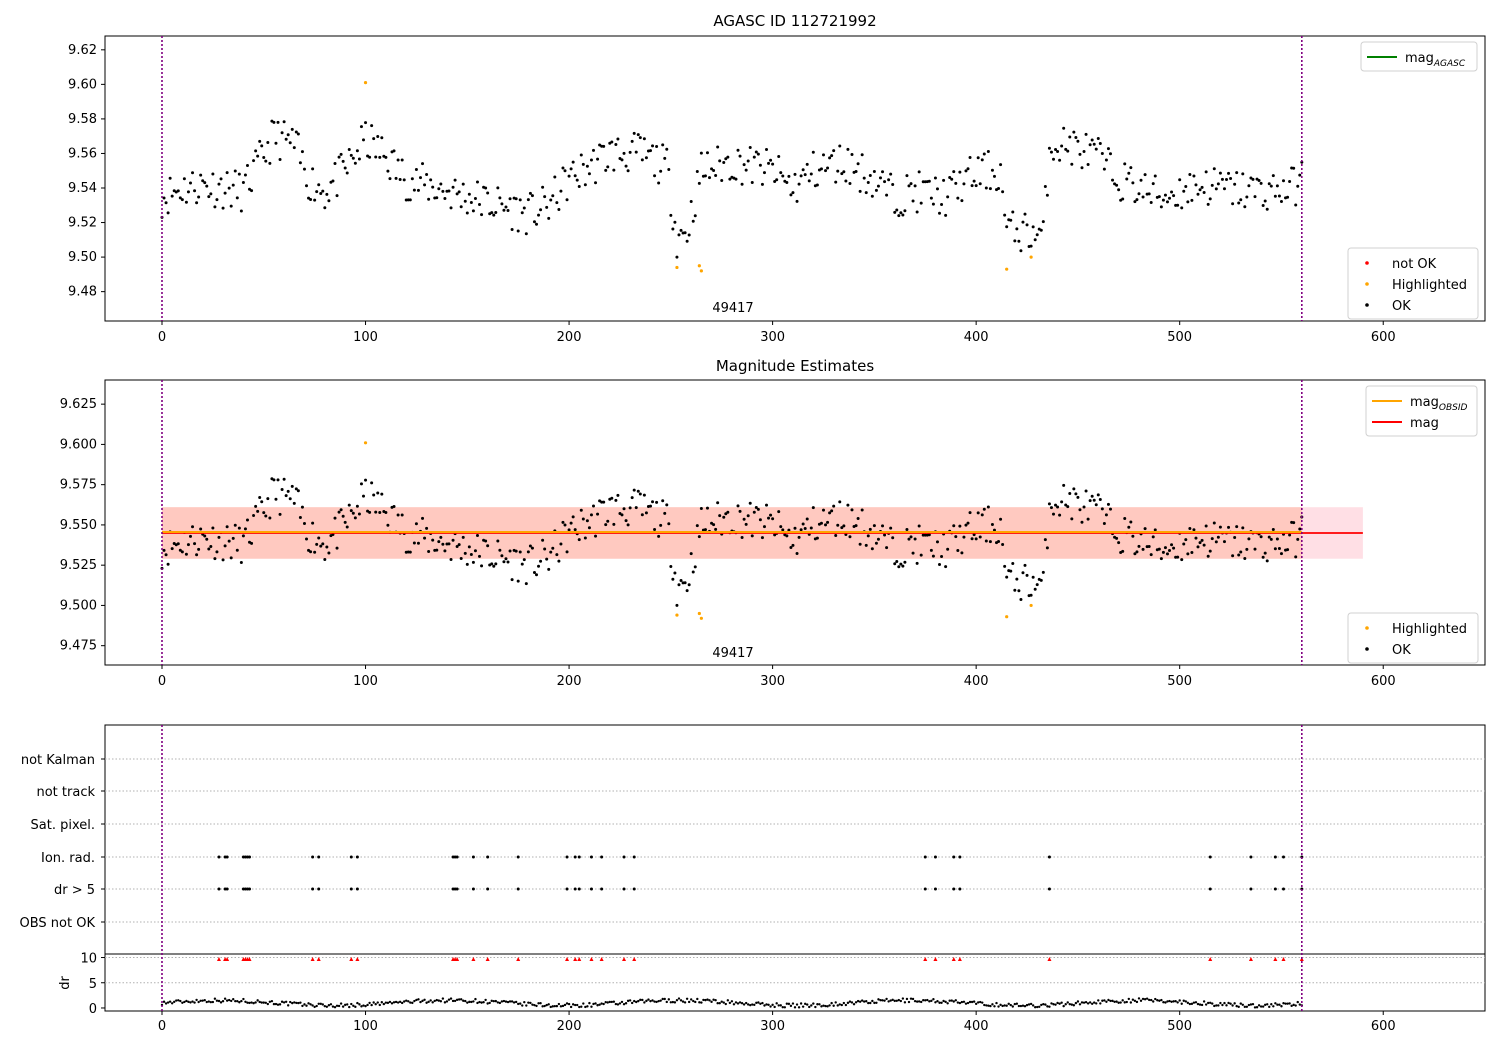 This screenshot has height=1050, width=1500. What do you see at coordinates (82, 153) in the screenshot?
I see `agasc-y-tick-label: 9.56` at bounding box center [82, 153].